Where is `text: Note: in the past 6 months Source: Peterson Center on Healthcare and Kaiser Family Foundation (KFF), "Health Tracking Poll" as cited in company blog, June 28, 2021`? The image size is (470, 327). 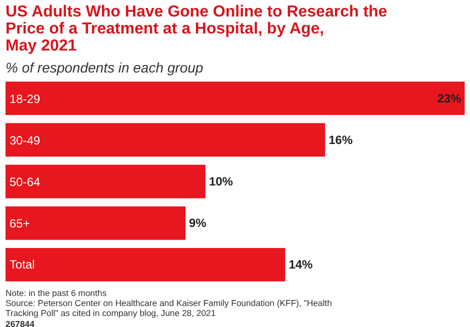 text: Note: in the past 6 months Source: Peterson Center on Healthcare and Kaiser Family Foundation (KFF), "Health Tracking Poll" as cited in company blog, June 28, 2021 is located at coordinates (169, 303).